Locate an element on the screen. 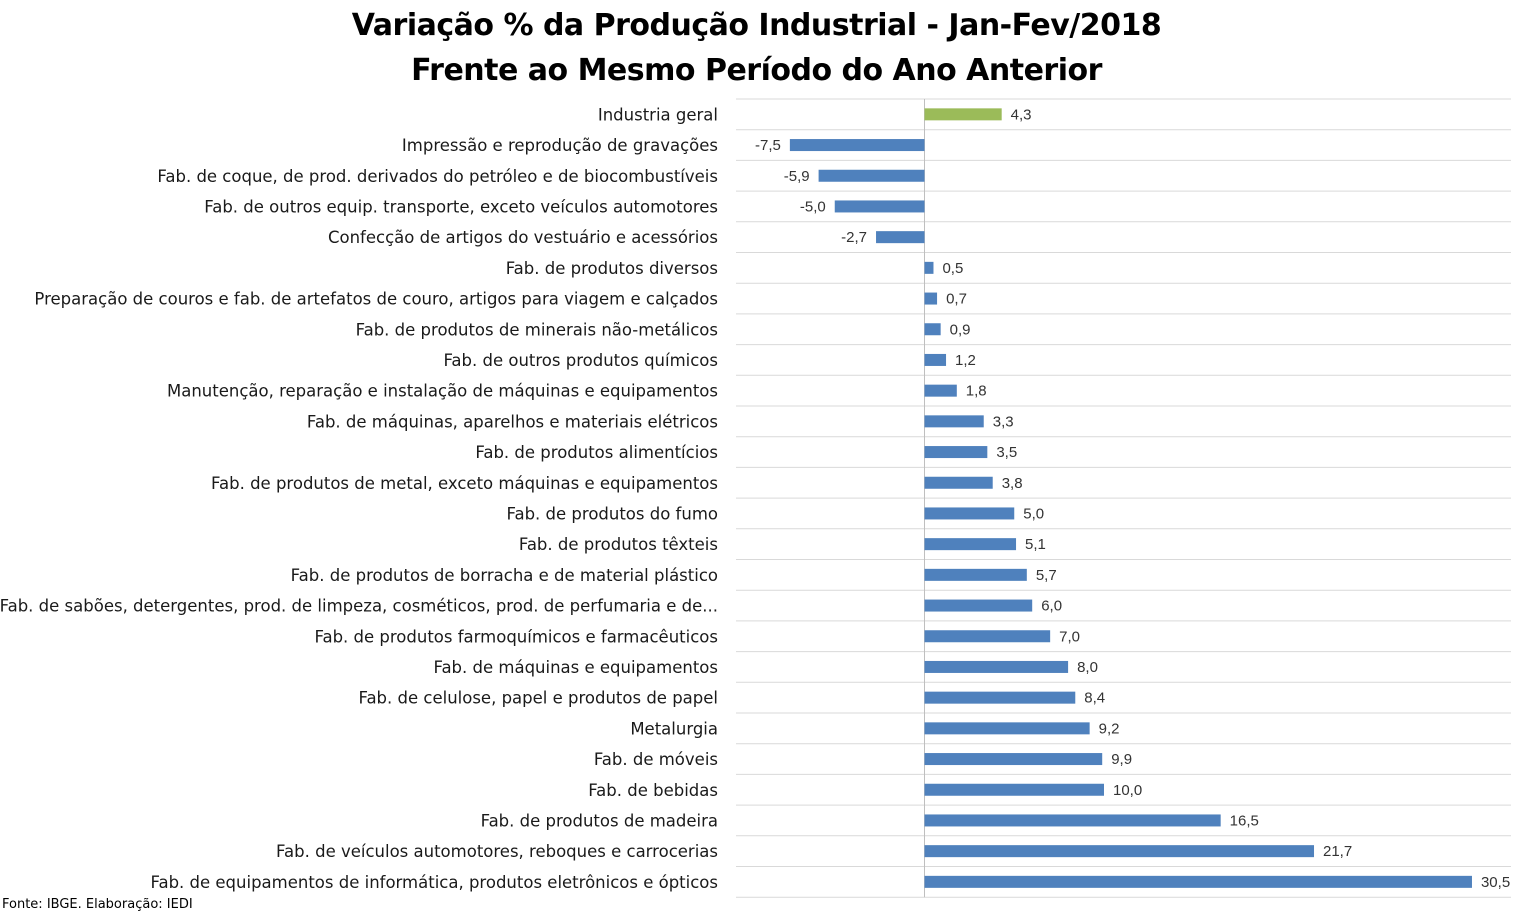 This screenshot has height=924, width=1513. category-label: Fab. de bebidas is located at coordinates (653, 790).